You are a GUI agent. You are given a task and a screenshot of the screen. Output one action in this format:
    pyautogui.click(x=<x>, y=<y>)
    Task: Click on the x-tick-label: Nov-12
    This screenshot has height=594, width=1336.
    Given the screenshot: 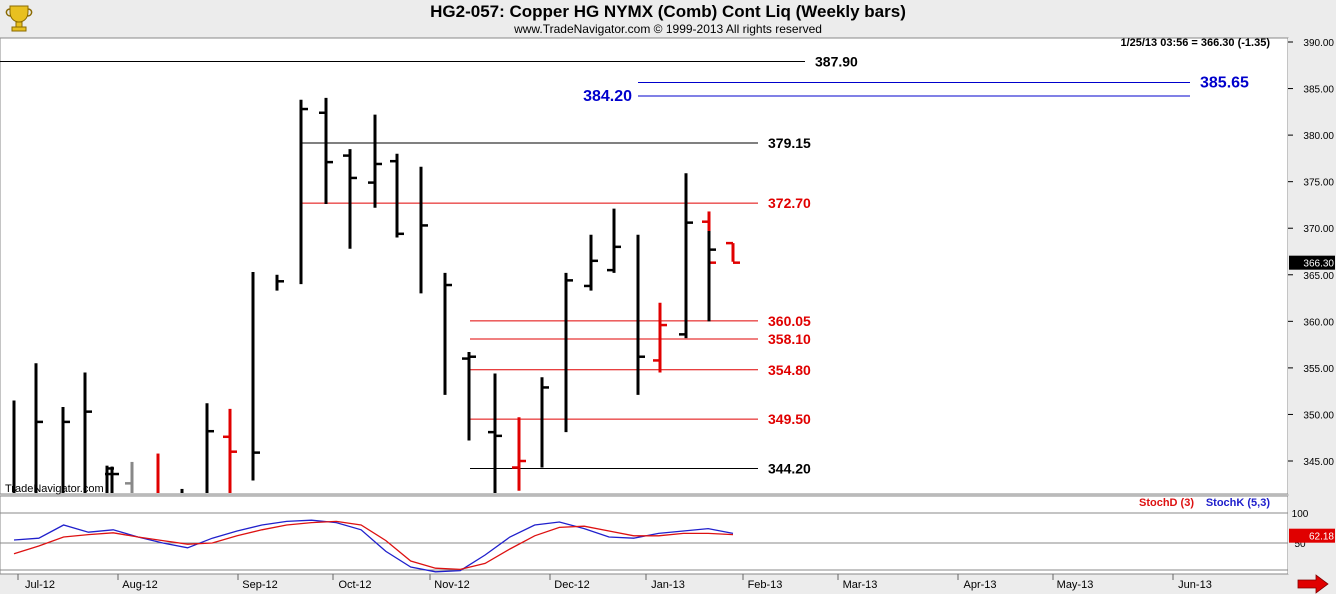 What is the action you would take?
    pyautogui.click(x=451, y=585)
    